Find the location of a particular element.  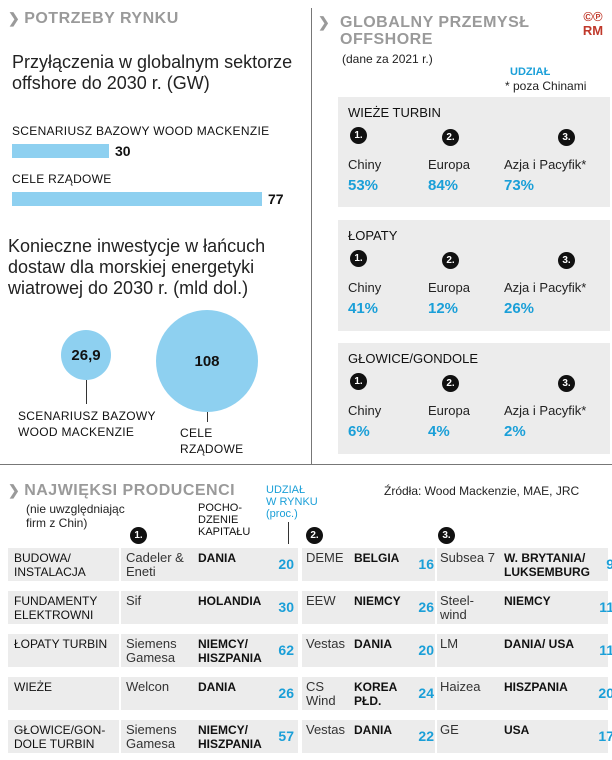

row-category: FUNDAMENTY ELEKTROWNI is located at coordinates (56, 608).